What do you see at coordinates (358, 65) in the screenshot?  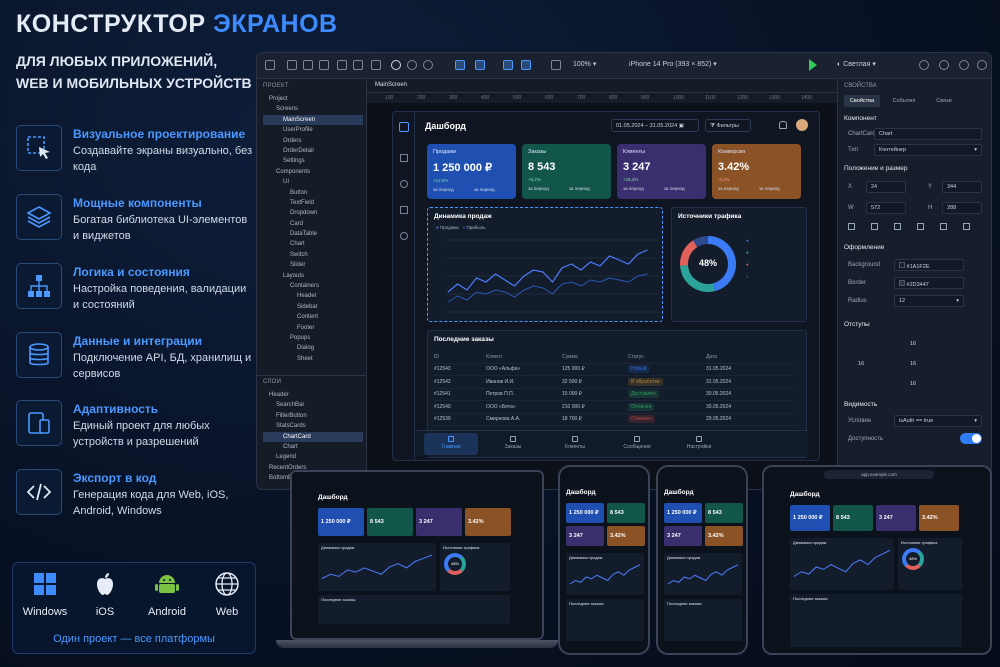 I see `import-icon` at bounding box center [358, 65].